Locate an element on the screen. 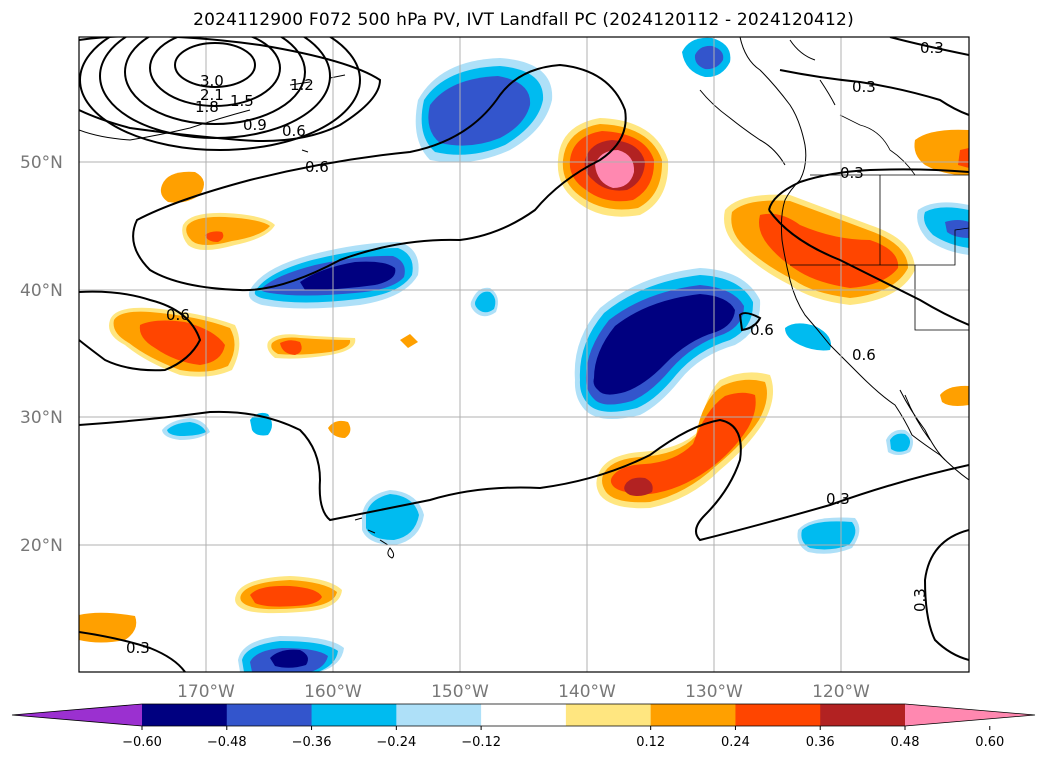 The height and width of the screenshot is (765, 1047). contour-label: 1.5 is located at coordinates (242, 101).